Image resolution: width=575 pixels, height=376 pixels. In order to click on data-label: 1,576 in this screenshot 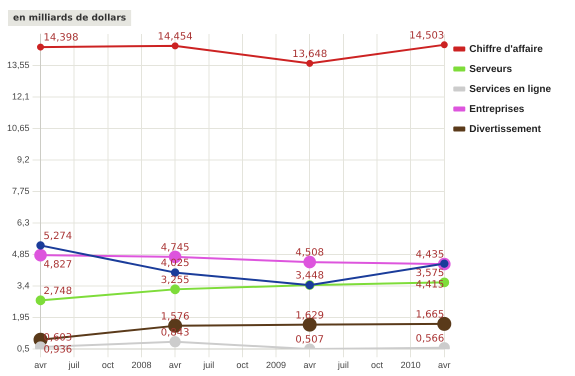, I will do `click(175, 316)`.